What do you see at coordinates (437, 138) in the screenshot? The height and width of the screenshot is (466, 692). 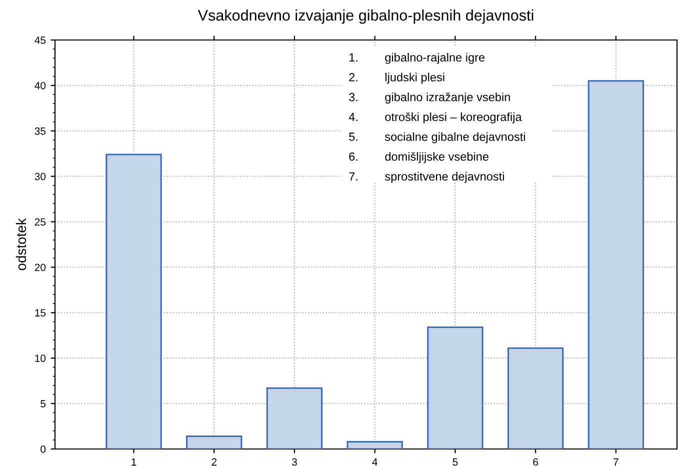 I see `text: 5. socialne gibalne dejavnosti` at bounding box center [437, 138].